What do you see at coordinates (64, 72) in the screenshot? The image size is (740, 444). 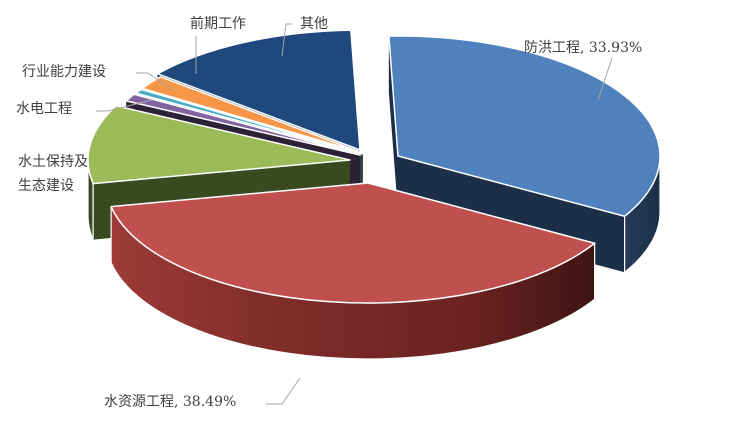 I see `slice-label-5: 行业能力建设` at bounding box center [64, 72].